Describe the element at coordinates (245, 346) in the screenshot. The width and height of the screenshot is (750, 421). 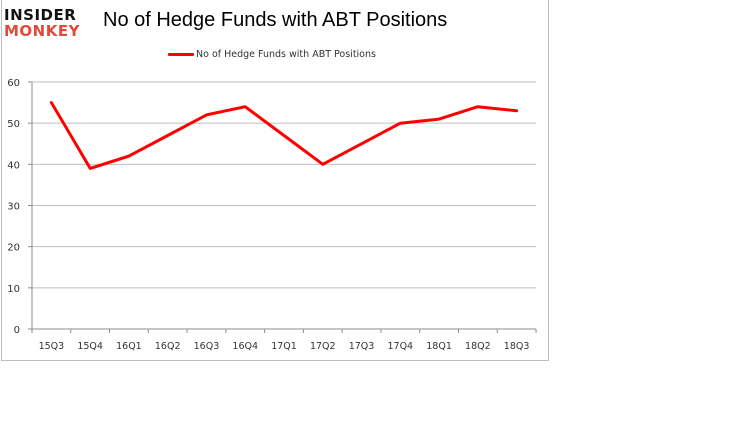
I see `x-tick-label: 16Q4` at that location.